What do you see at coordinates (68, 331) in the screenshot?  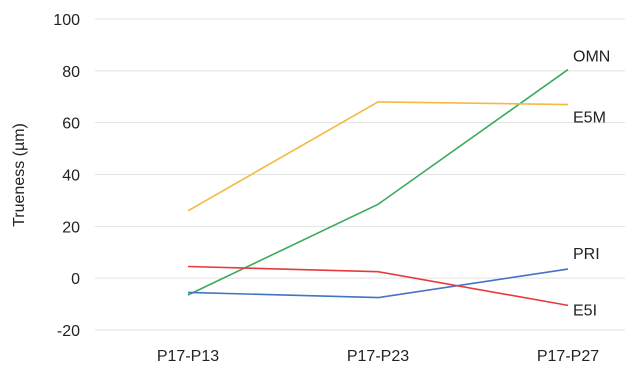 I see `y-tick-label: -20` at bounding box center [68, 331].